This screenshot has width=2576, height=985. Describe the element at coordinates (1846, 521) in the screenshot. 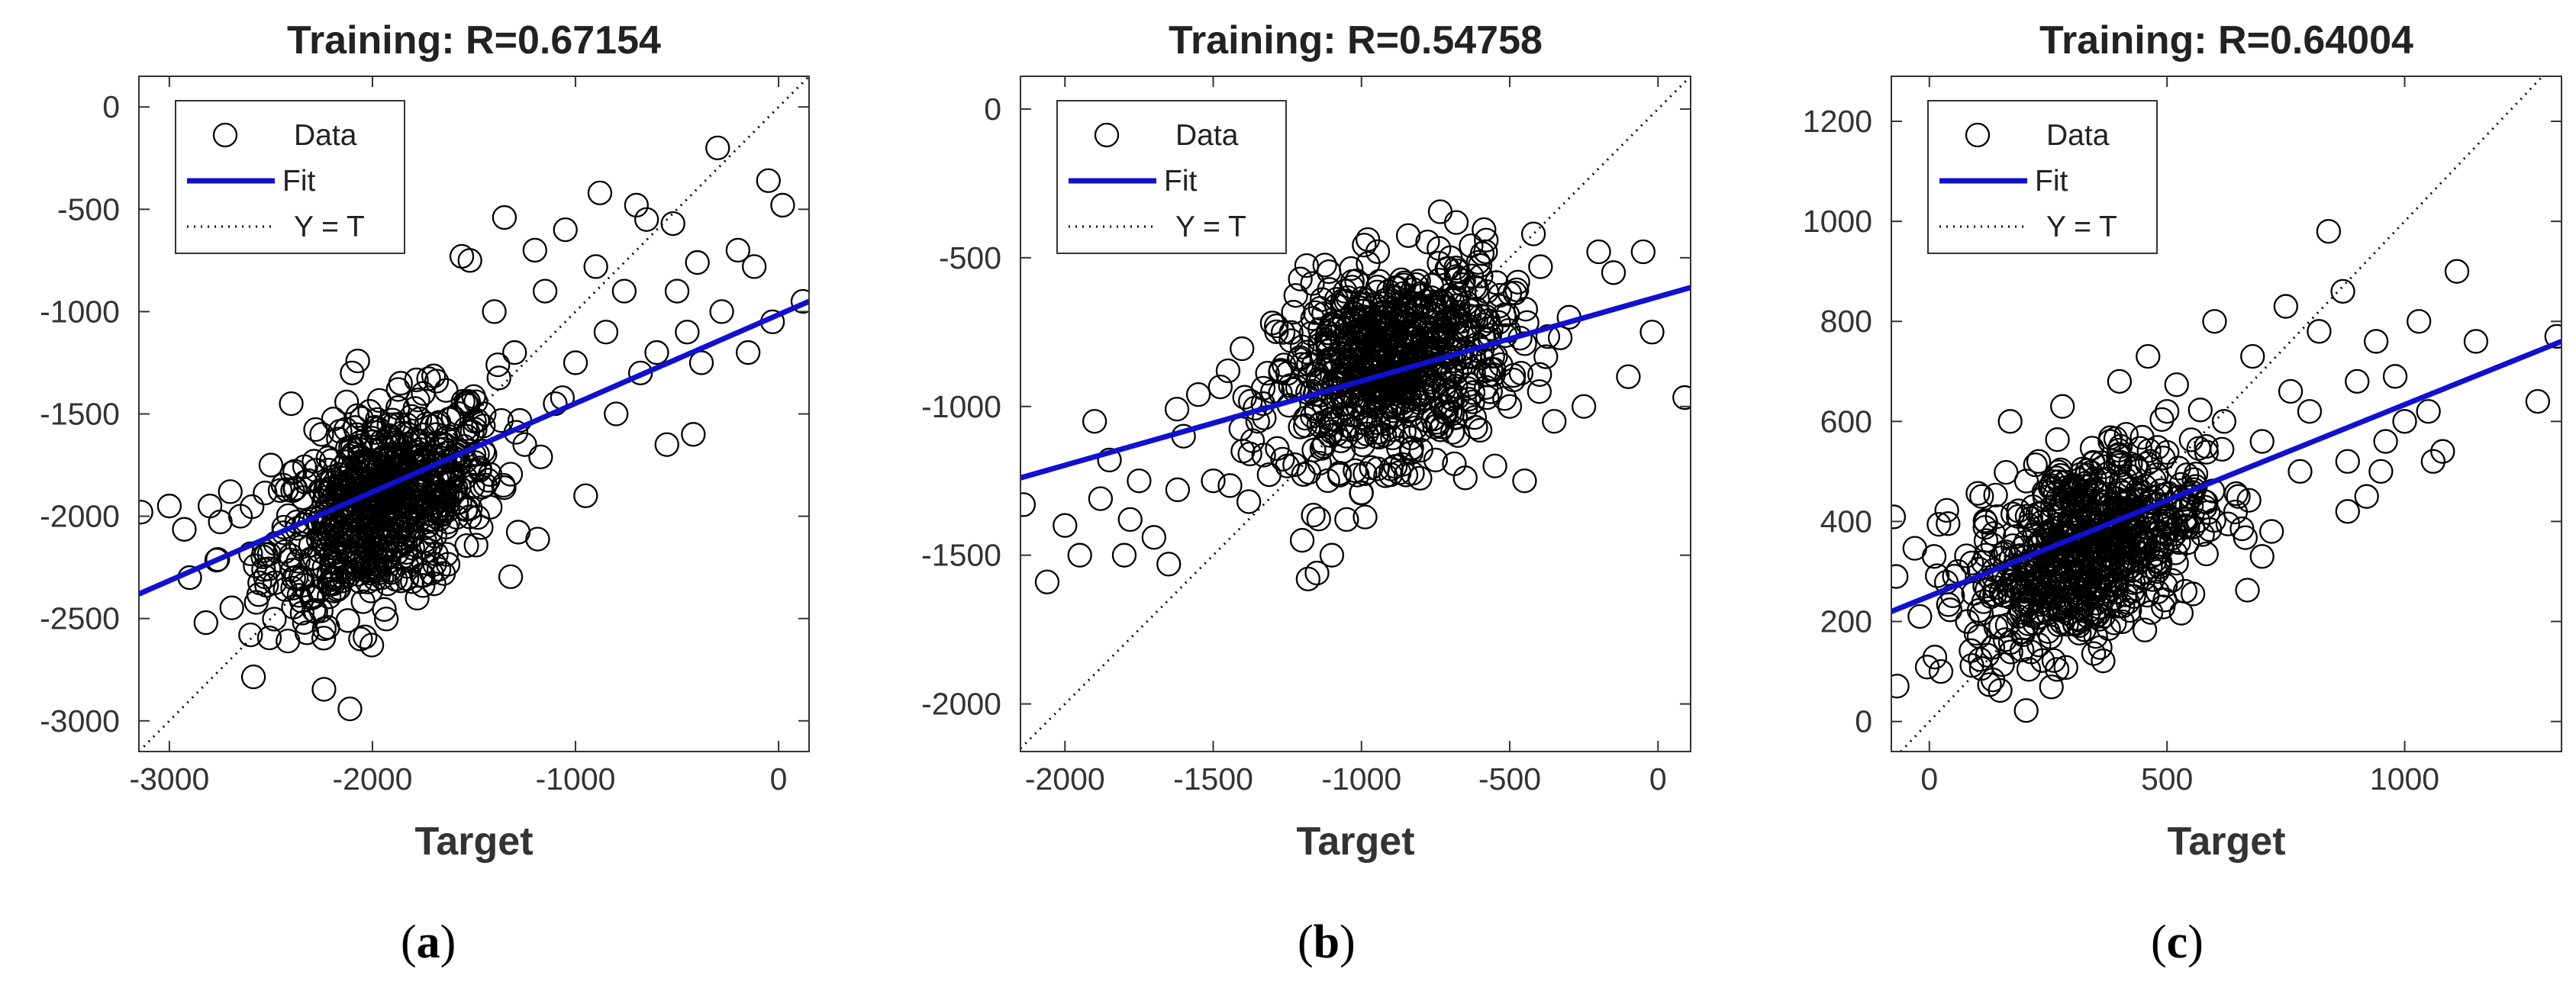

I see `y-tick-label: 400` at that location.